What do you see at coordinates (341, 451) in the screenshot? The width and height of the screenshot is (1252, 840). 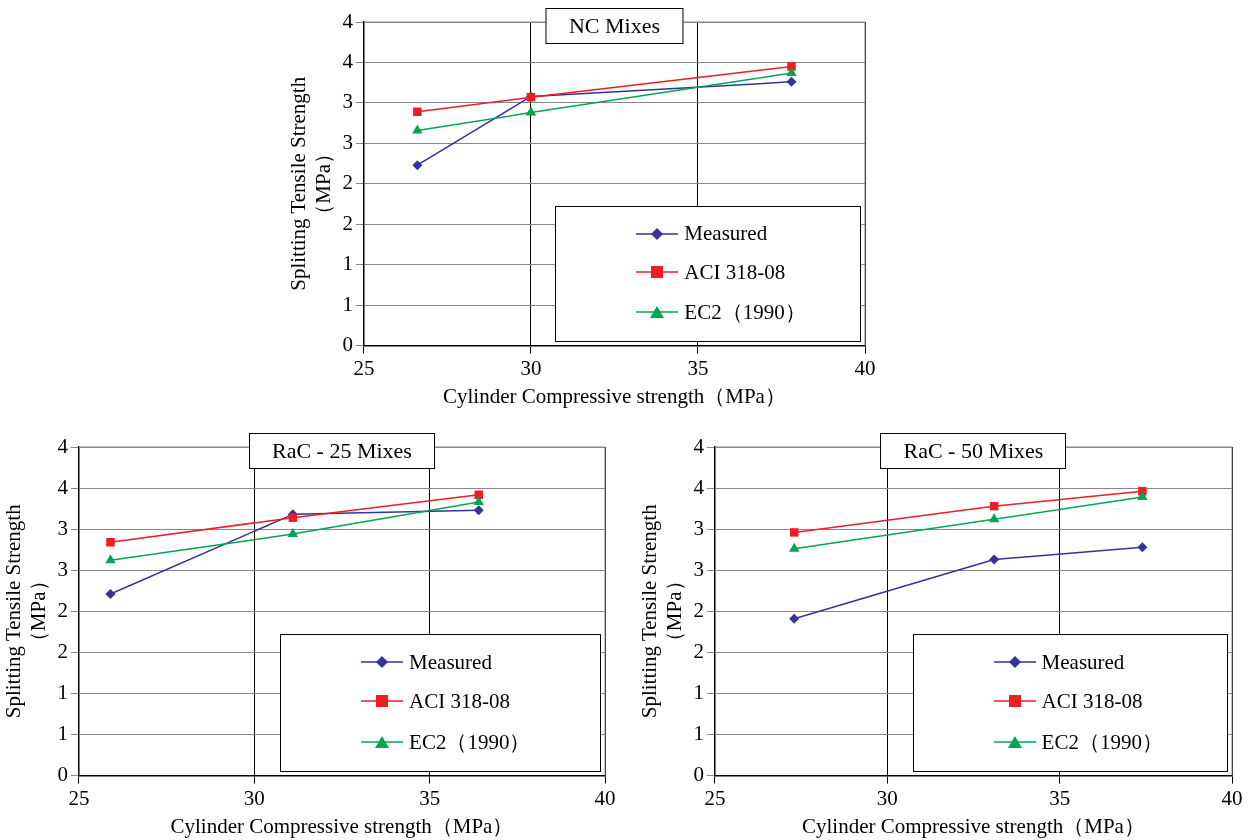 I see `chart-title: RaC - 25 Mixes` at bounding box center [341, 451].